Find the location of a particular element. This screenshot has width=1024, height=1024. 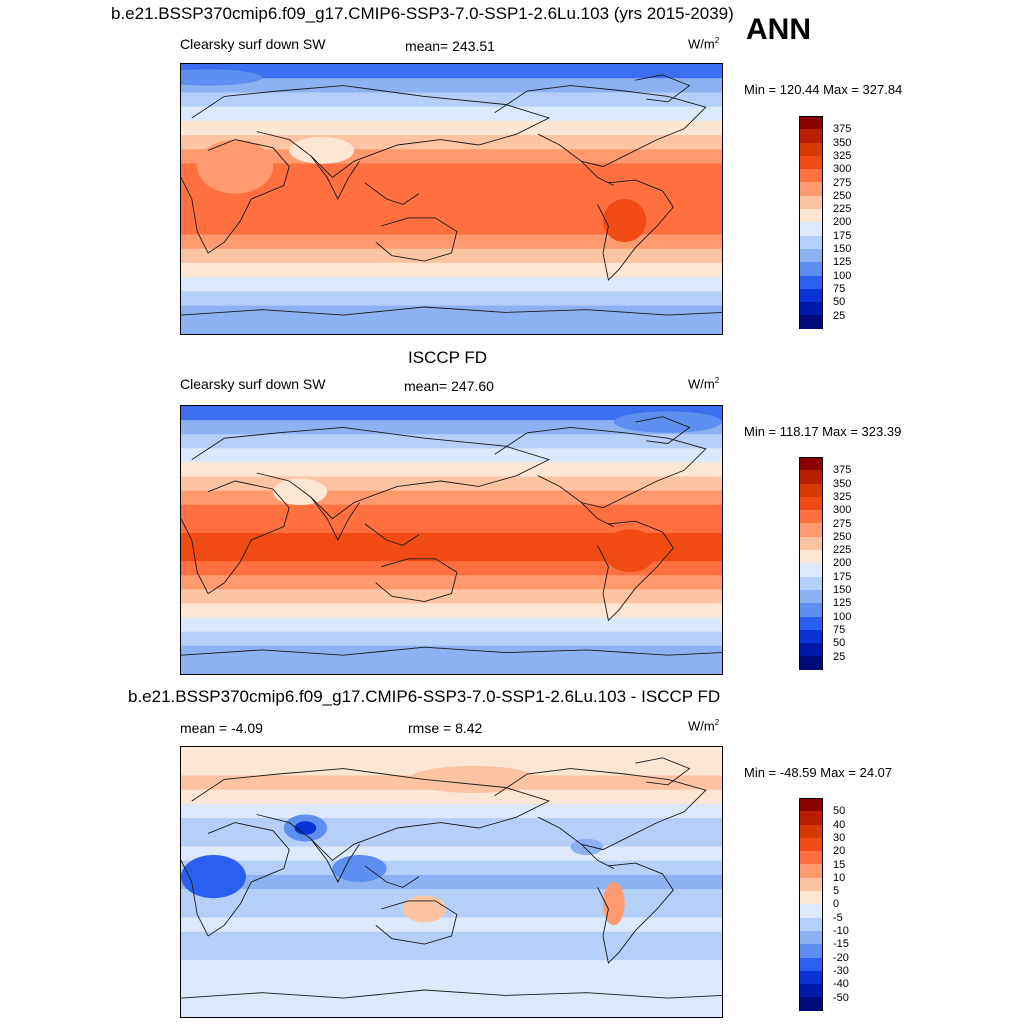

panel3-map is located at coordinates (451, 882).